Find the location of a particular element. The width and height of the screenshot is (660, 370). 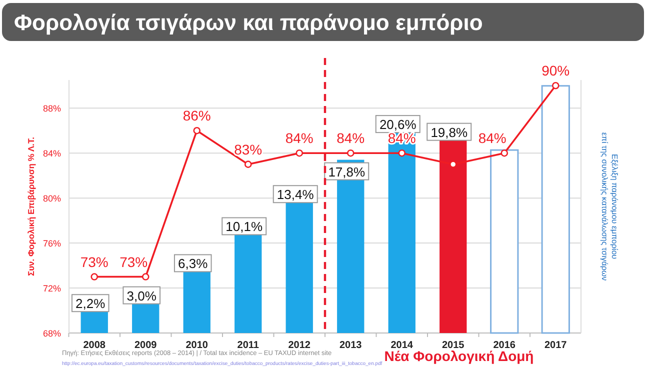

y-tick-label: 76% is located at coordinates (51, 243).